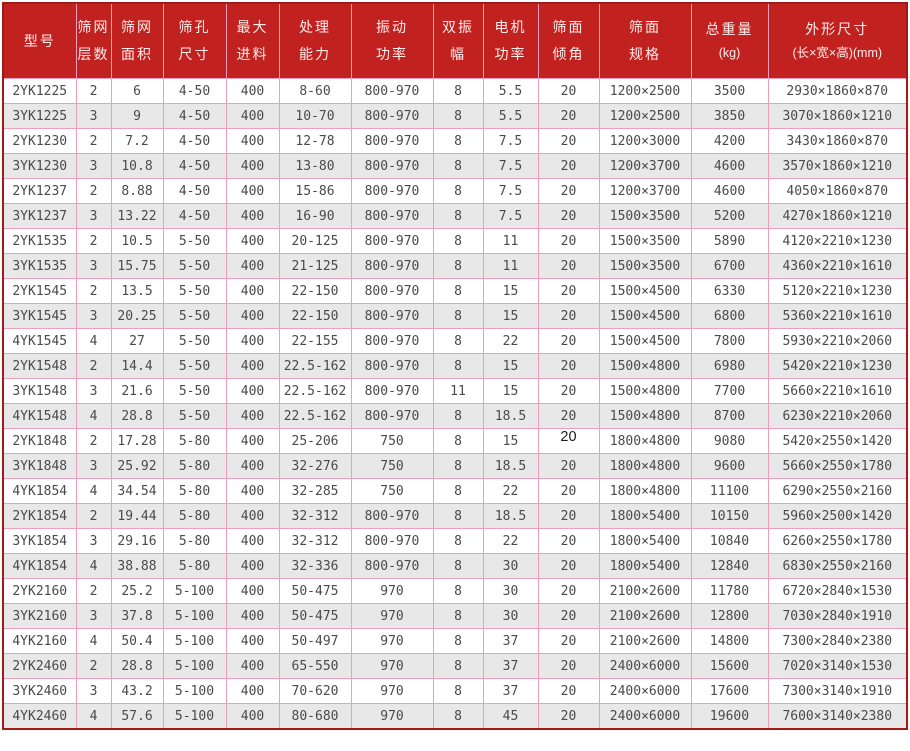 This screenshot has height=751, width=910. Describe the element at coordinates (645, 666) in the screenshot. I see `cell-deck-spec: 2400×6000` at that location.